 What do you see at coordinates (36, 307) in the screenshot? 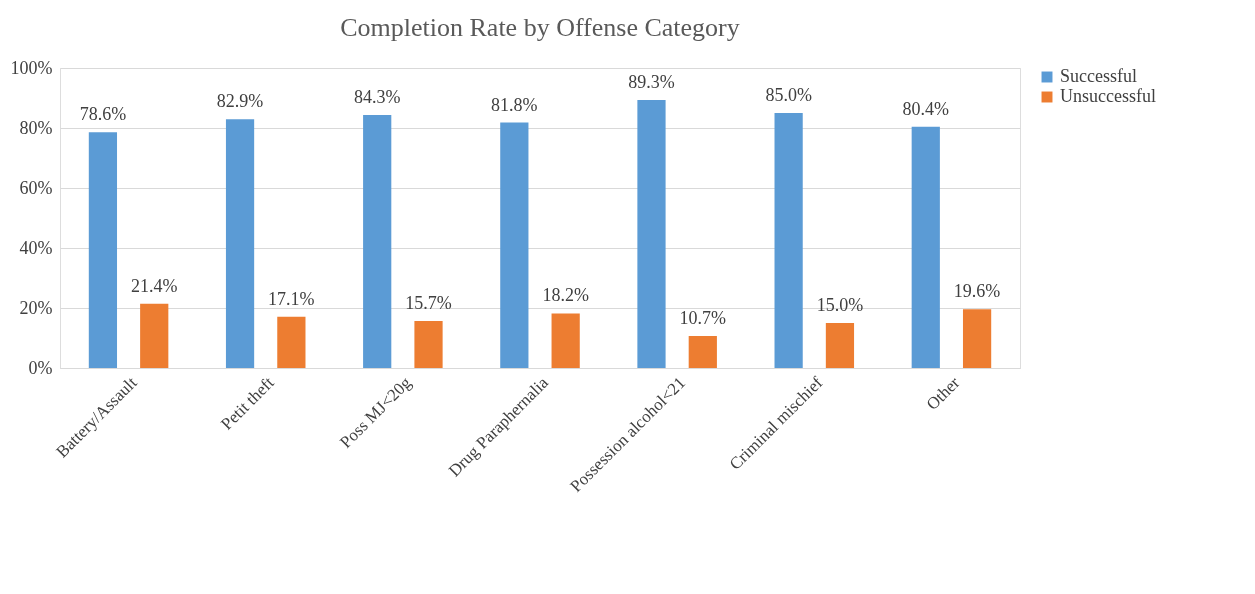
I see `y-tick-label: 20%` at bounding box center [36, 307].